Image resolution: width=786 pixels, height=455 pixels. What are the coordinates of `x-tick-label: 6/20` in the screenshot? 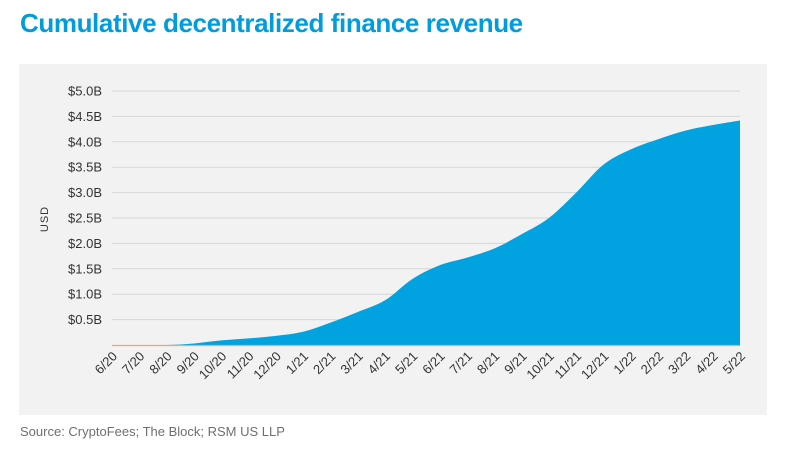 It's located at (106, 363).